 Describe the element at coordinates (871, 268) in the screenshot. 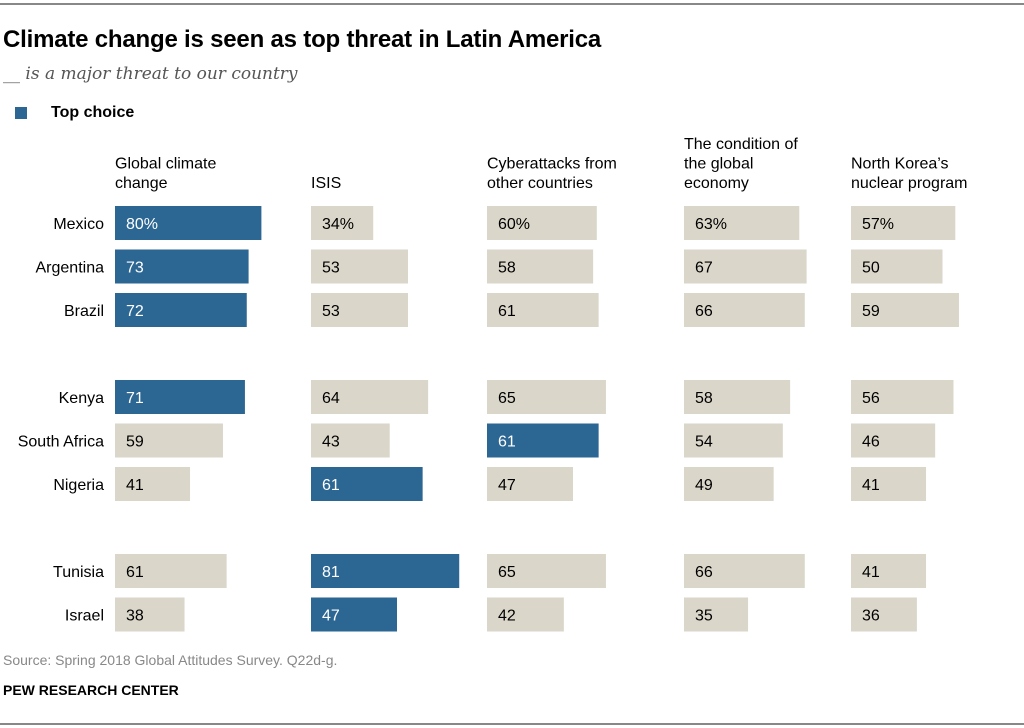

I see `data-label: 50` at that location.